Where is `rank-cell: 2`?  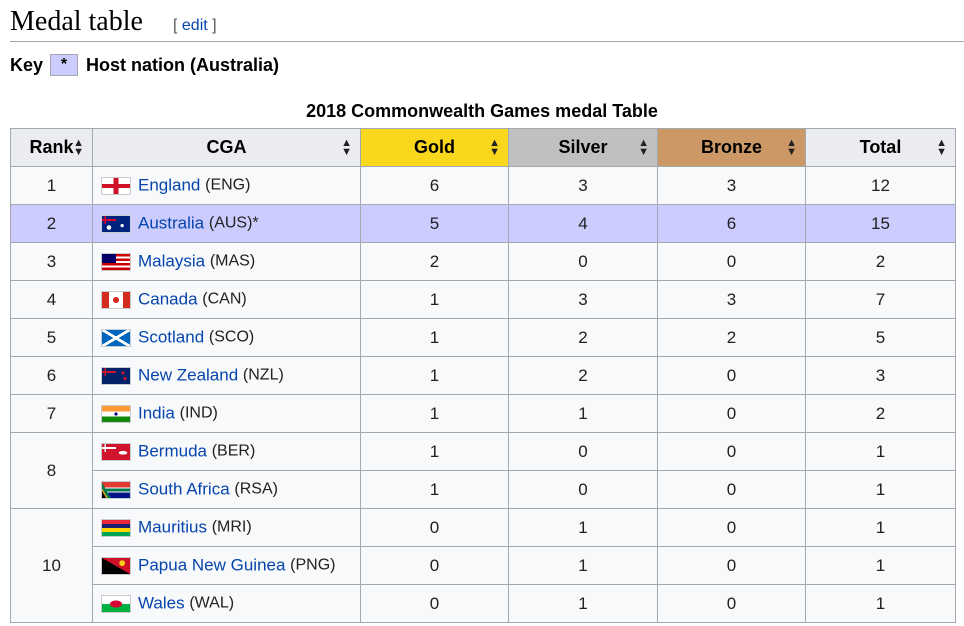
rank-cell: 2 is located at coordinates (51, 223).